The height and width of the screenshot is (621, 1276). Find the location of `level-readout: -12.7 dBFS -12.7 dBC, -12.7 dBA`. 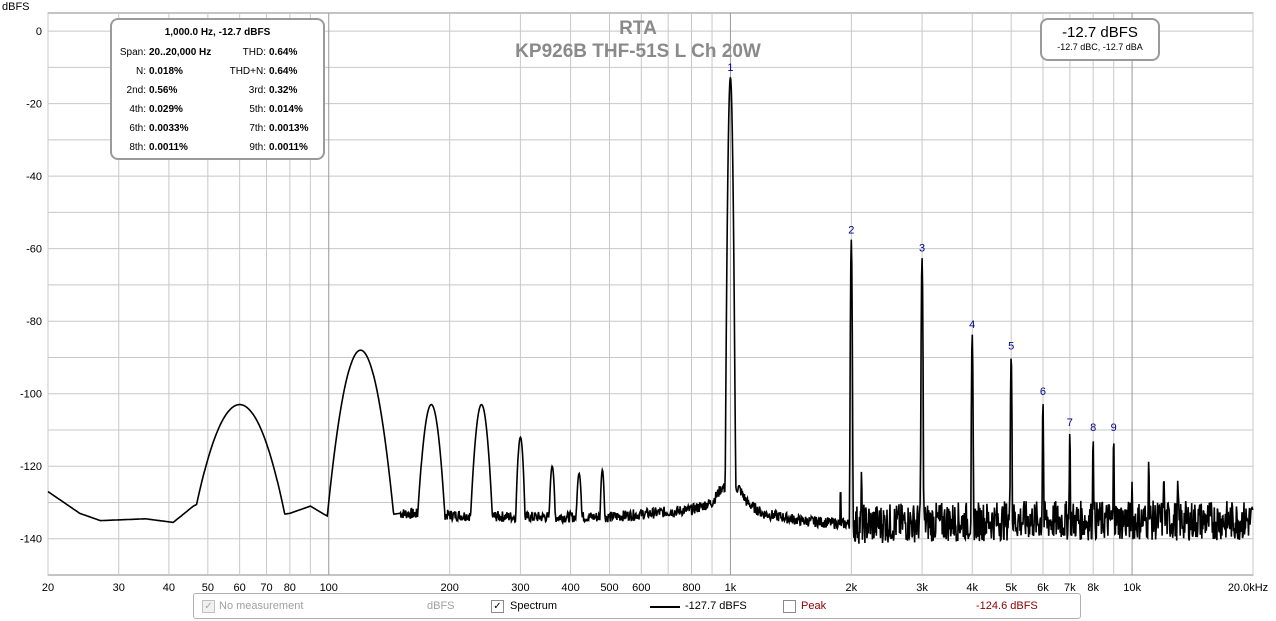

level-readout: -12.7 dBFS -12.7 dBC, -12.7 dBA is located at coordinates (1100, 39).